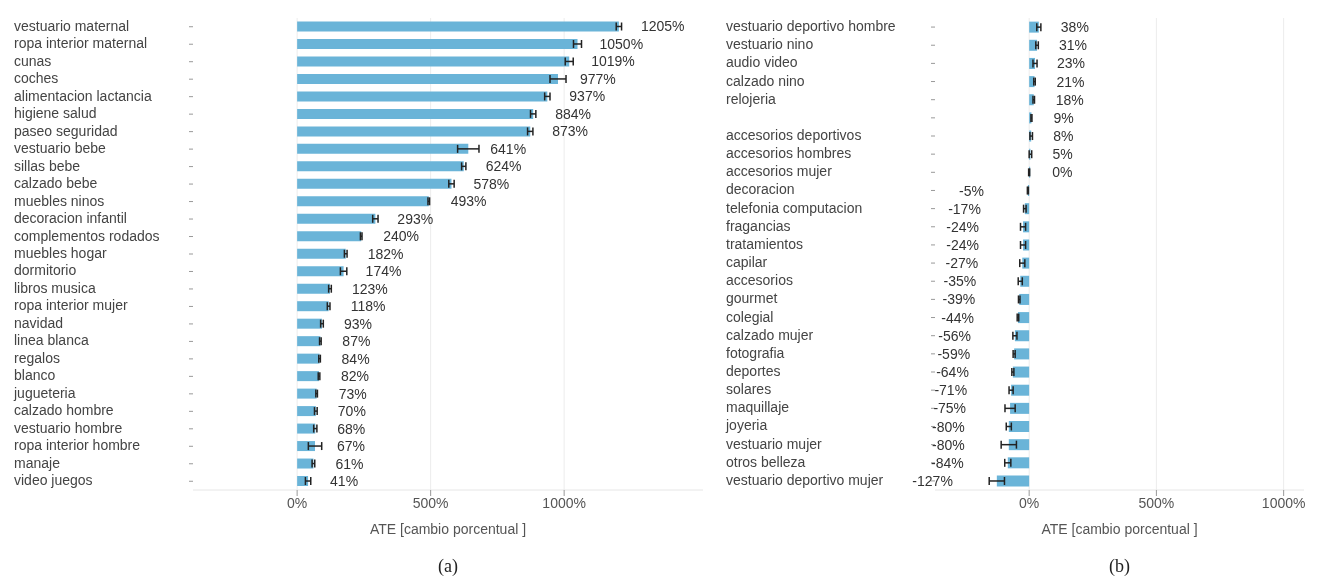 This screenshot has width=1324, height=583. I want to click on data-label: 82%, so click(355, 376).